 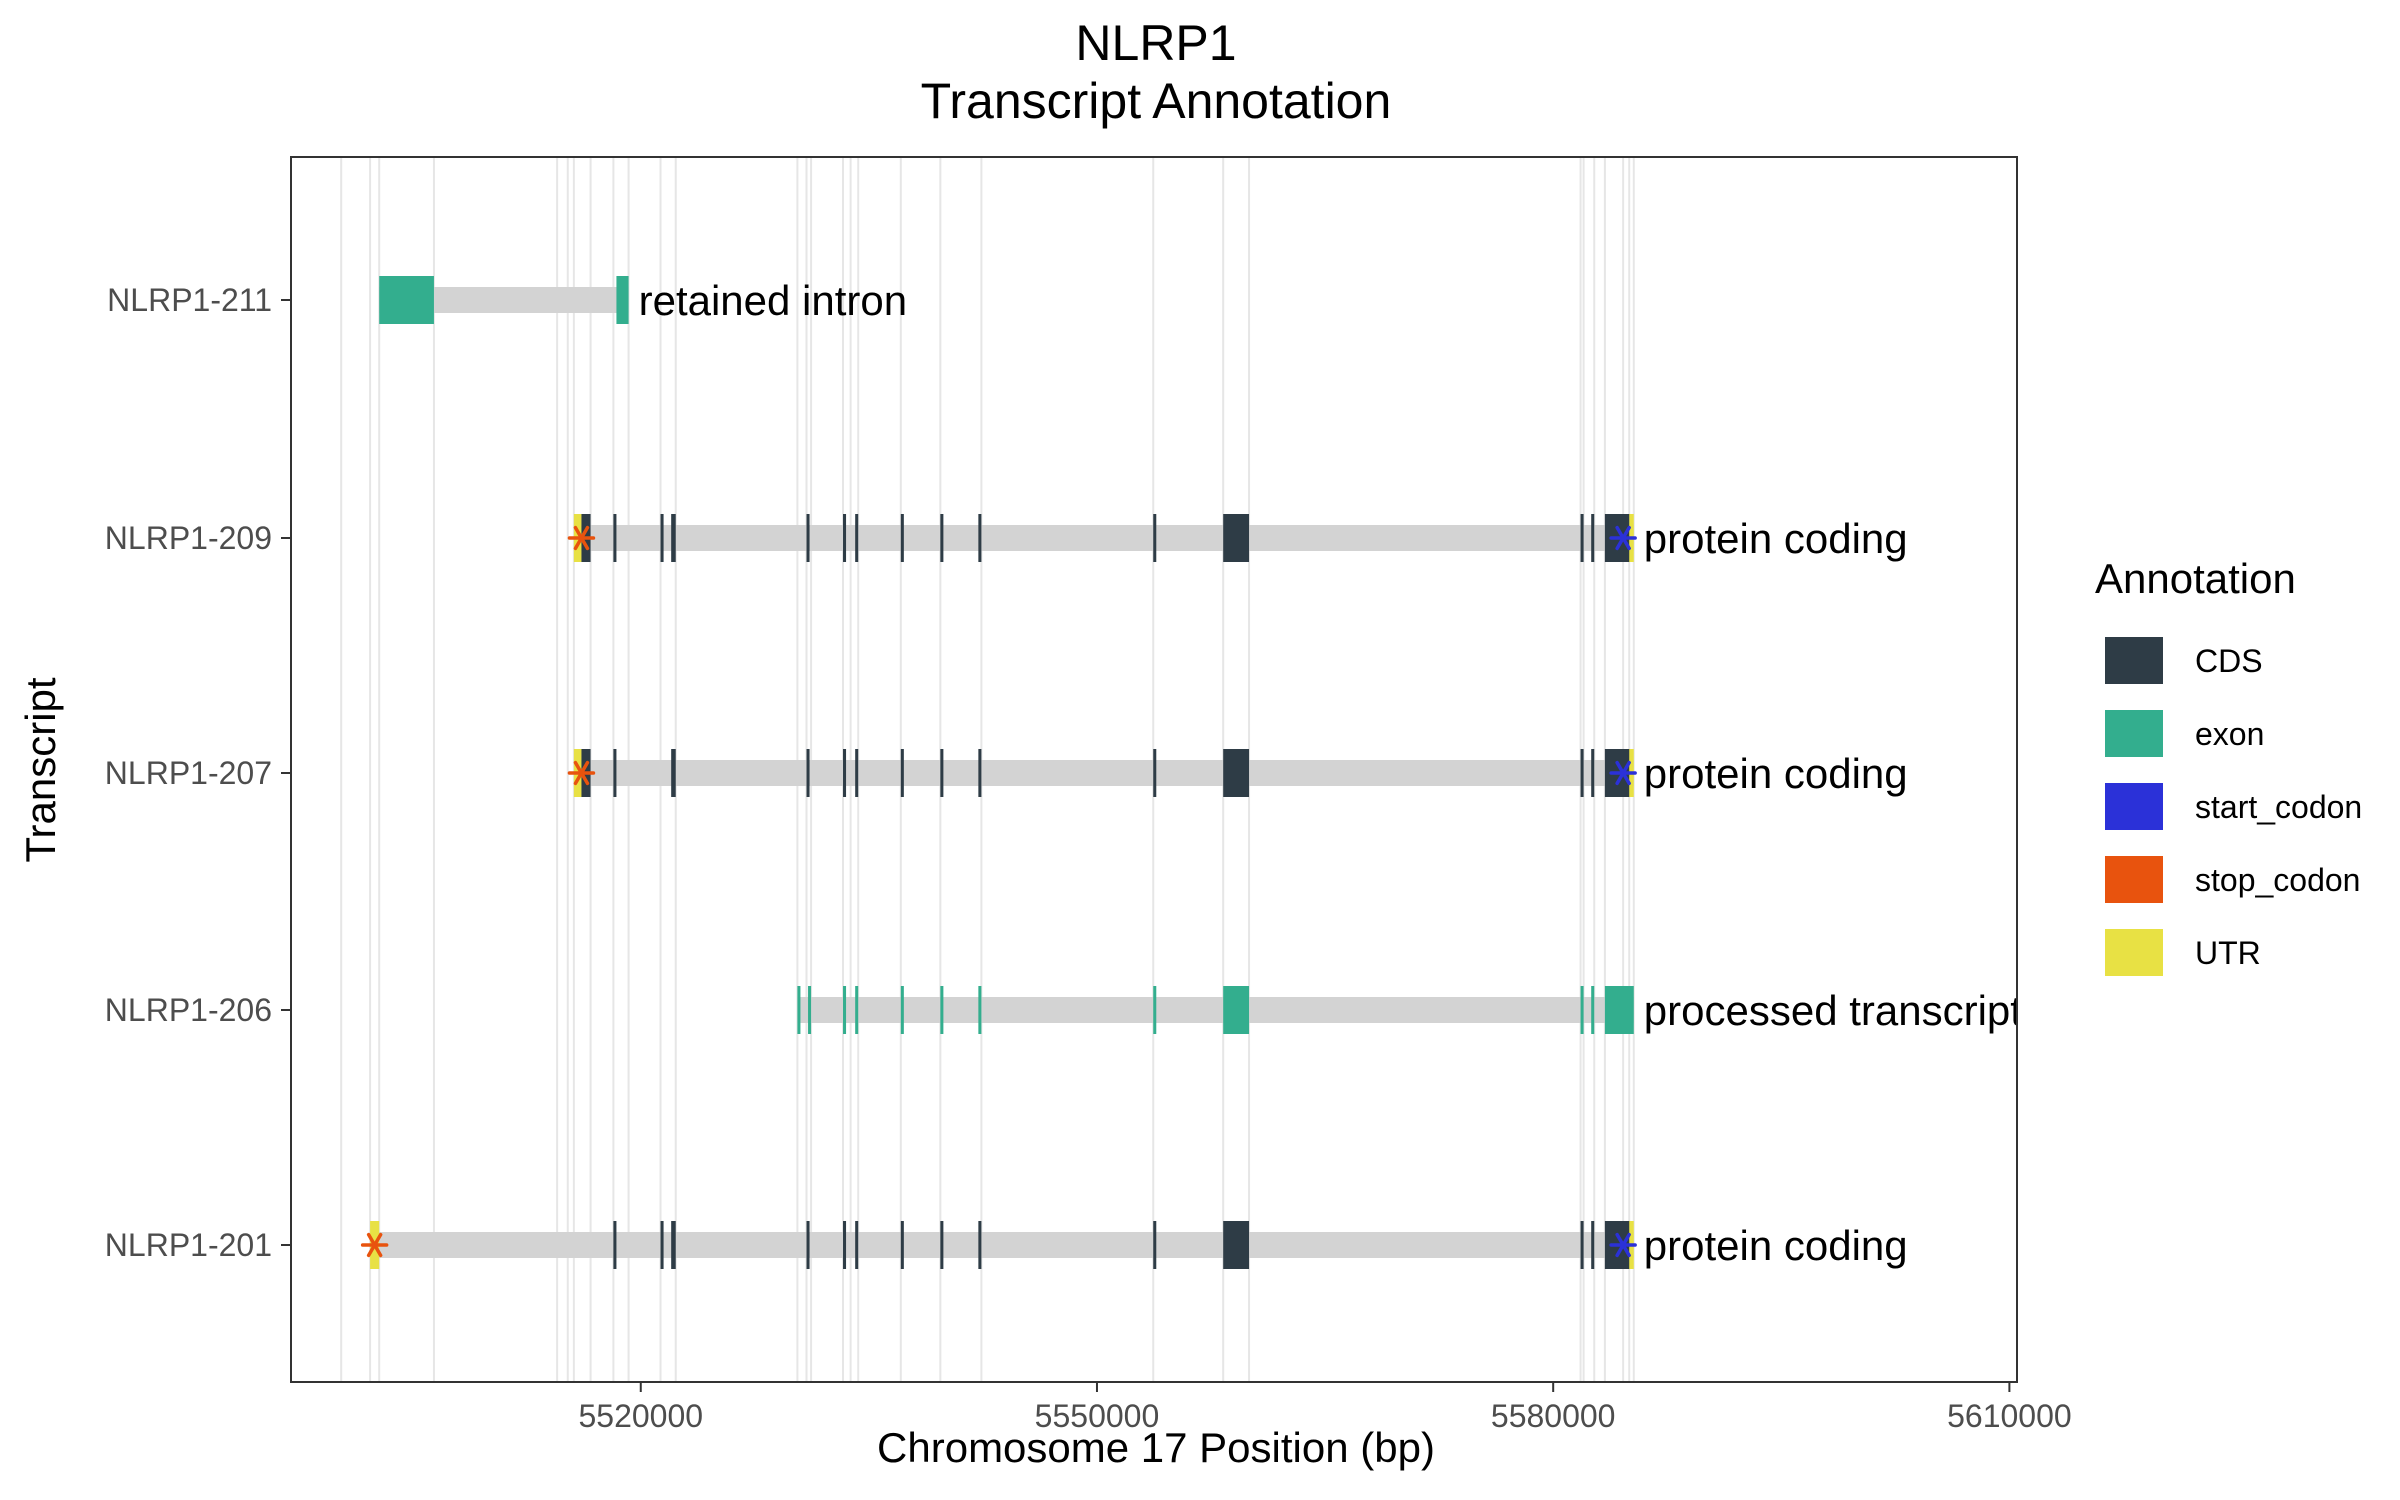 I want to click on y-tick-label: NLRP1-206, so click(x=188, y=1010).